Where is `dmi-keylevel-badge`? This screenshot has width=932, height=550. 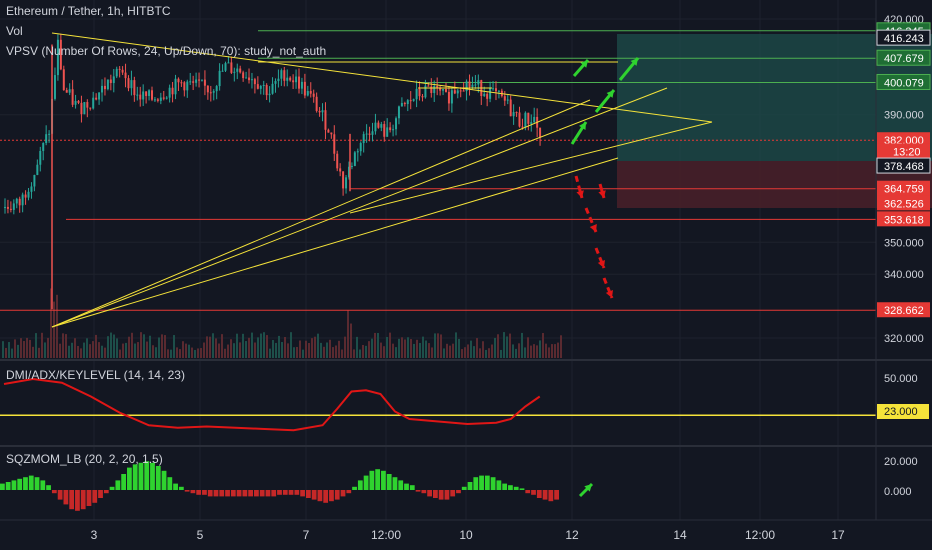
dmi-keylevel-badge is located at coordinates (903, 411).